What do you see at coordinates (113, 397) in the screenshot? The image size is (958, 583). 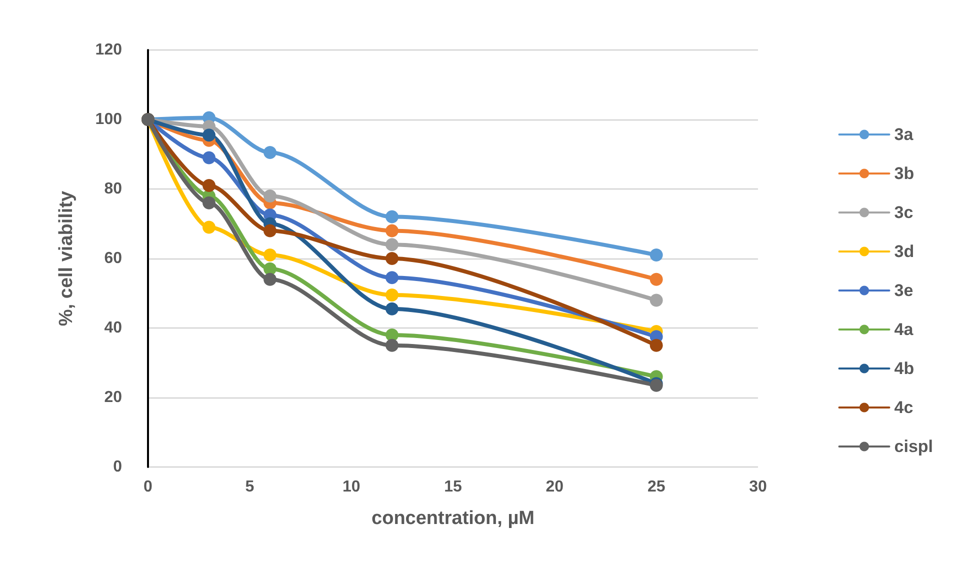 I see `y-tick-label: 20` at bounding box center [113, 397].